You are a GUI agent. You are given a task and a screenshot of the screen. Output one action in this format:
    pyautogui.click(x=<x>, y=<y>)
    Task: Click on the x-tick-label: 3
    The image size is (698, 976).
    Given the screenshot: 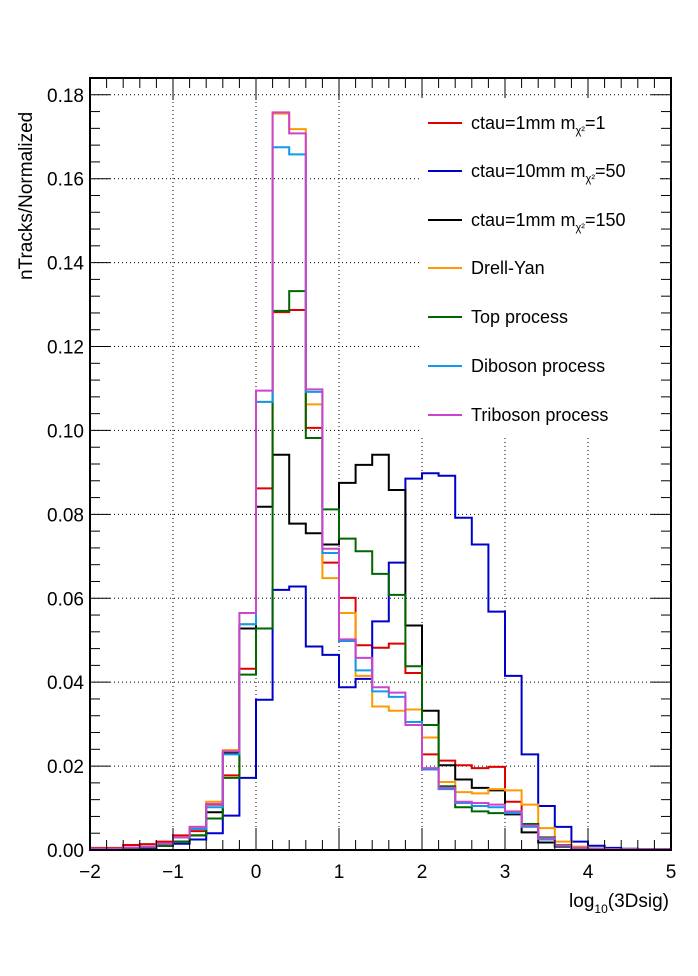 What is the action you would take?
    pyautogui.click(x=505, y=872)
    